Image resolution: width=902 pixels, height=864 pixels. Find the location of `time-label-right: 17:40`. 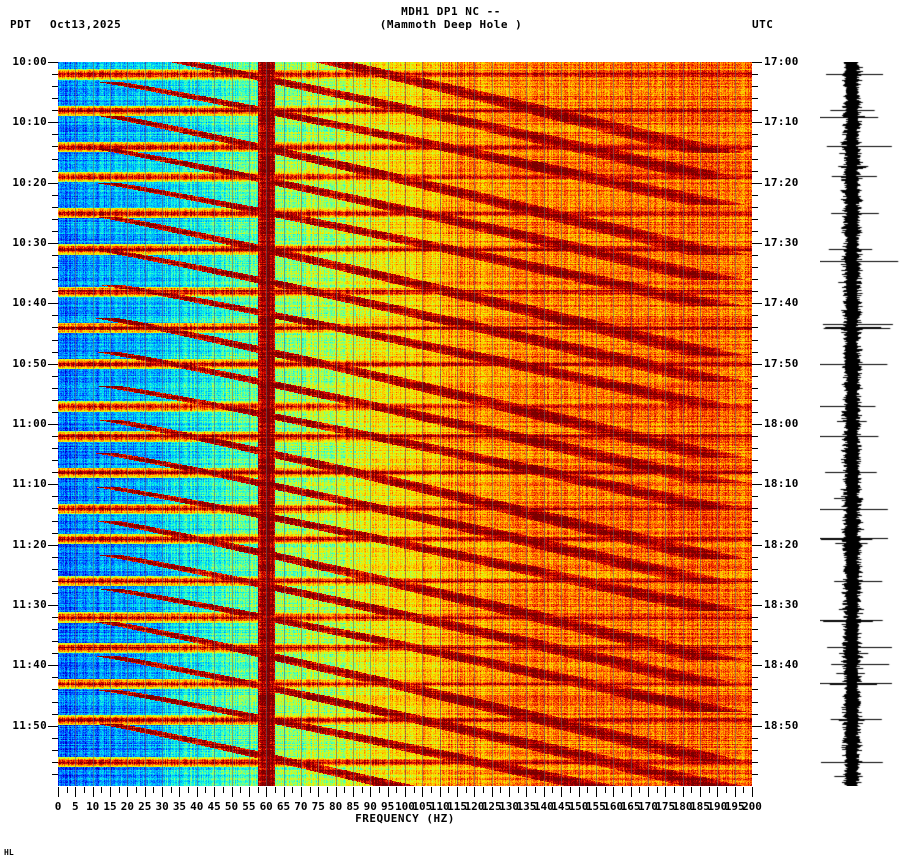

time-label-right: 17:40 is located at coordinates (781, 303).